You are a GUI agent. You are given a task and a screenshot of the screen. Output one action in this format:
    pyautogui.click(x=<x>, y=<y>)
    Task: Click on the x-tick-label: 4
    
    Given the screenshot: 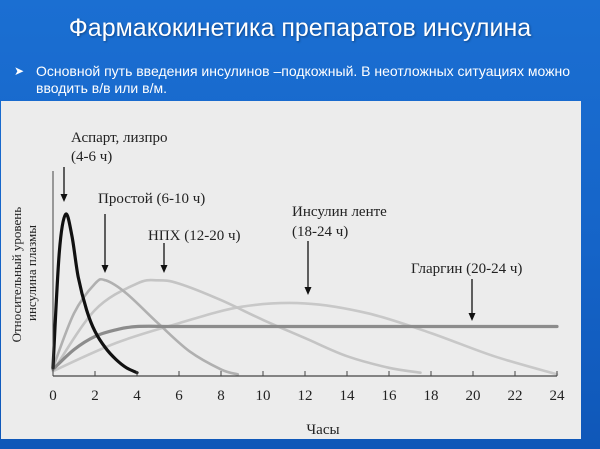 What is the action you would take?
    pyautogui.click(x=137, y=396)
    